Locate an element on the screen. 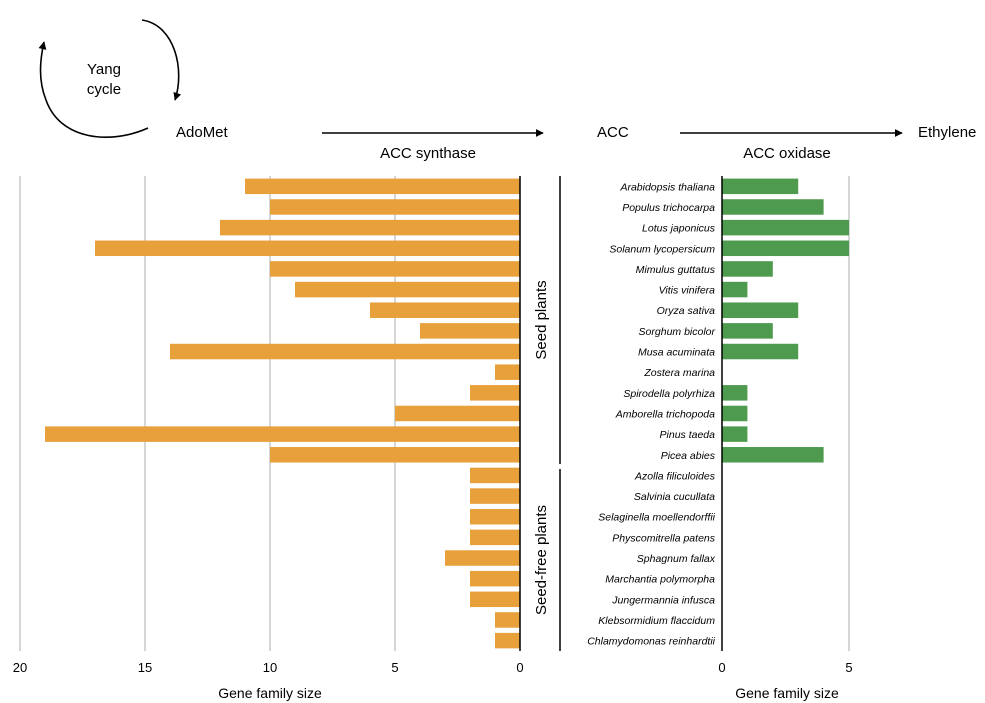  species-label: Pinus taeda is located at coordinates (688, 435).